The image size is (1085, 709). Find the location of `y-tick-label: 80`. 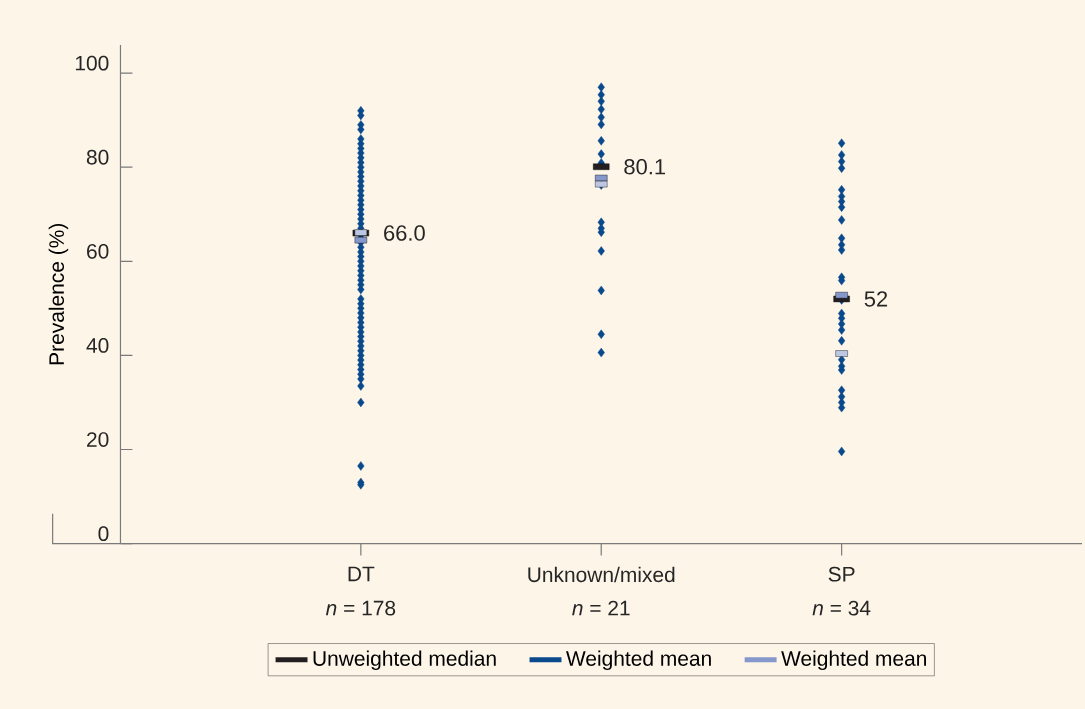

y-tick-label: 80 is located at coordinates (97, 157).